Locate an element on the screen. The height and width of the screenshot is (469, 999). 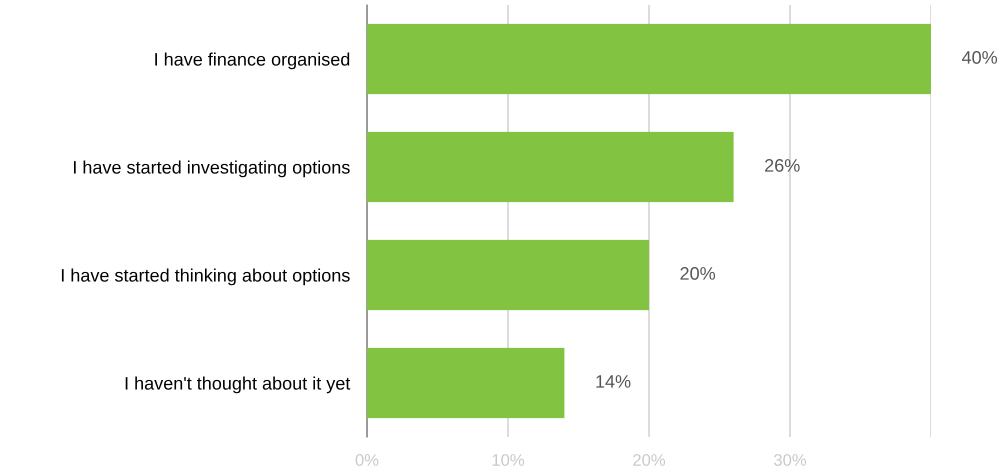
data-label: 40% is located at coordinates (980, 57).